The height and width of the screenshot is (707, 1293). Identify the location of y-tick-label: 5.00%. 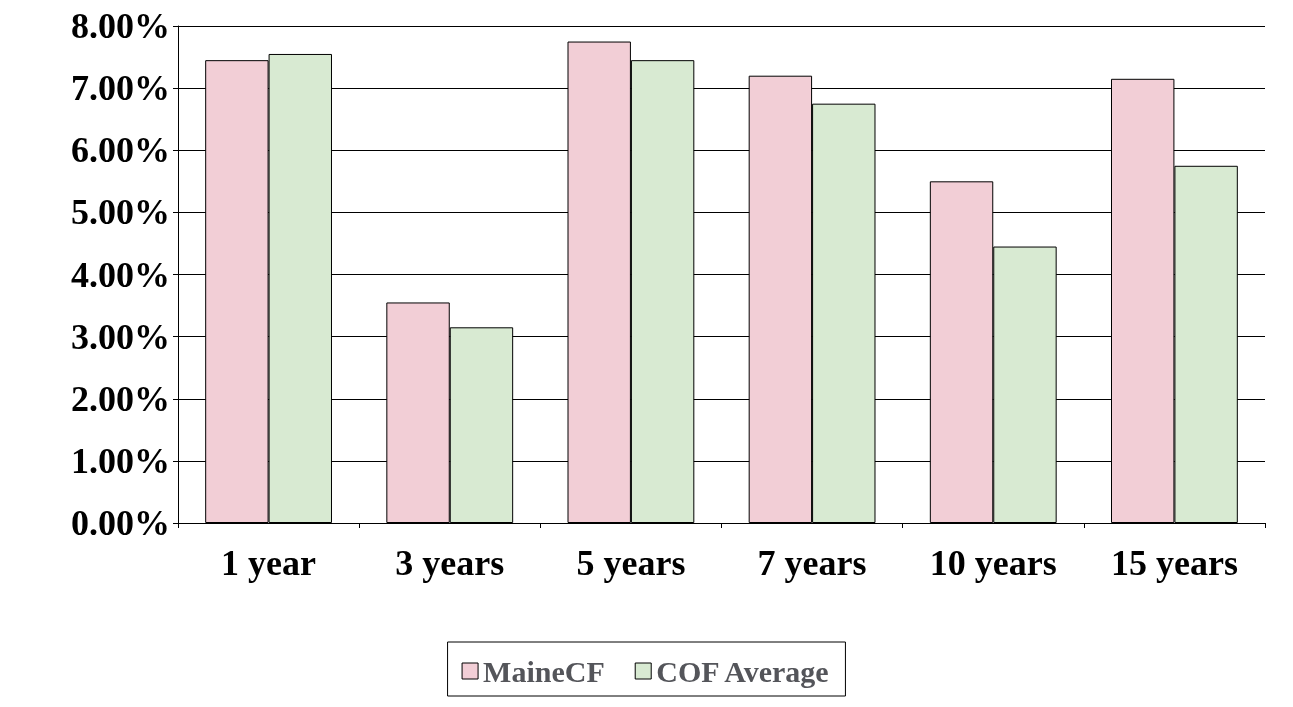
(120, 212).